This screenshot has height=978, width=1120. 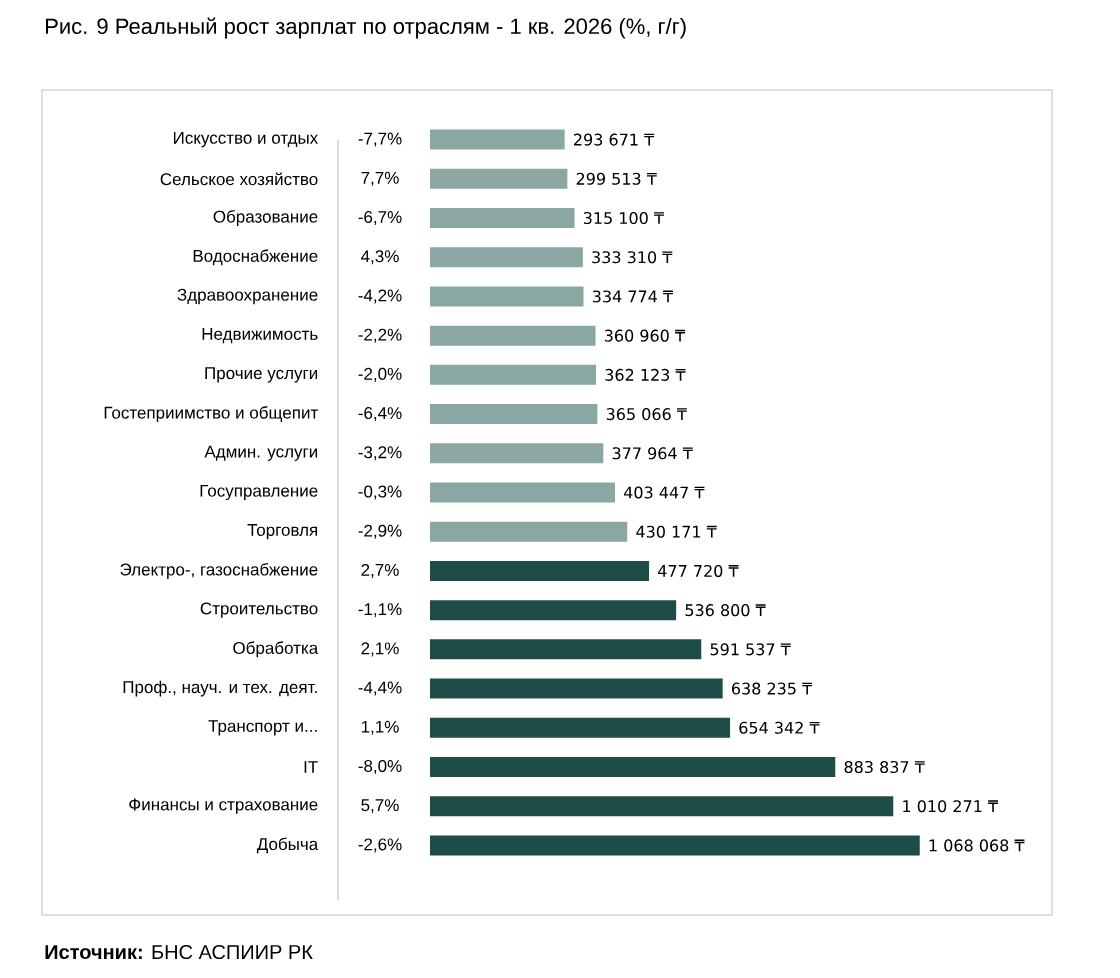 I want to click on text: -6,7%, so click(x=380, y=218).